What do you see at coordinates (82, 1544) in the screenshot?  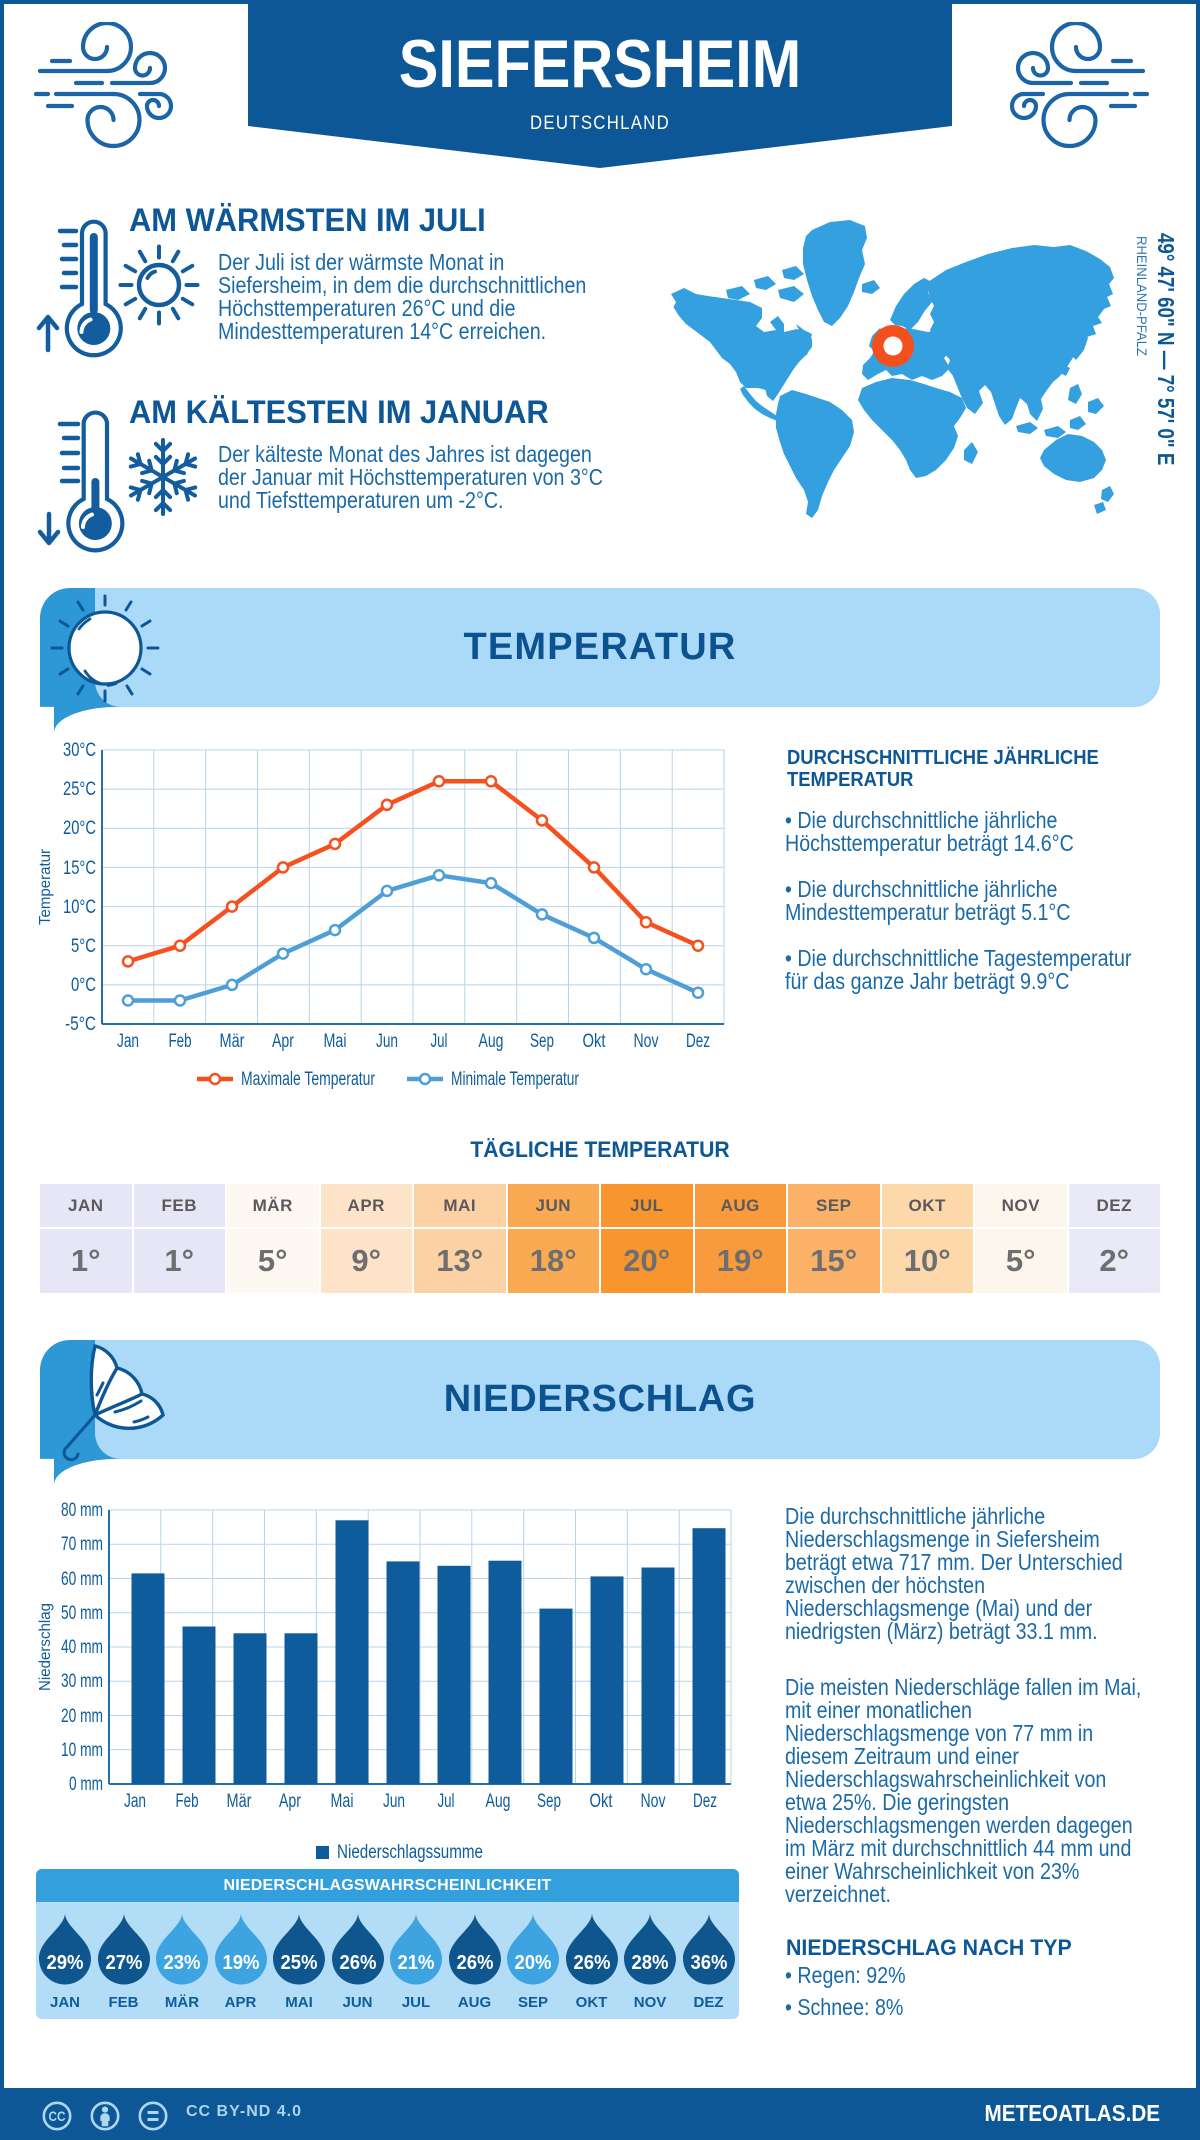 I see `svg-text: 70 mm` at bounding box center [82, 1544].